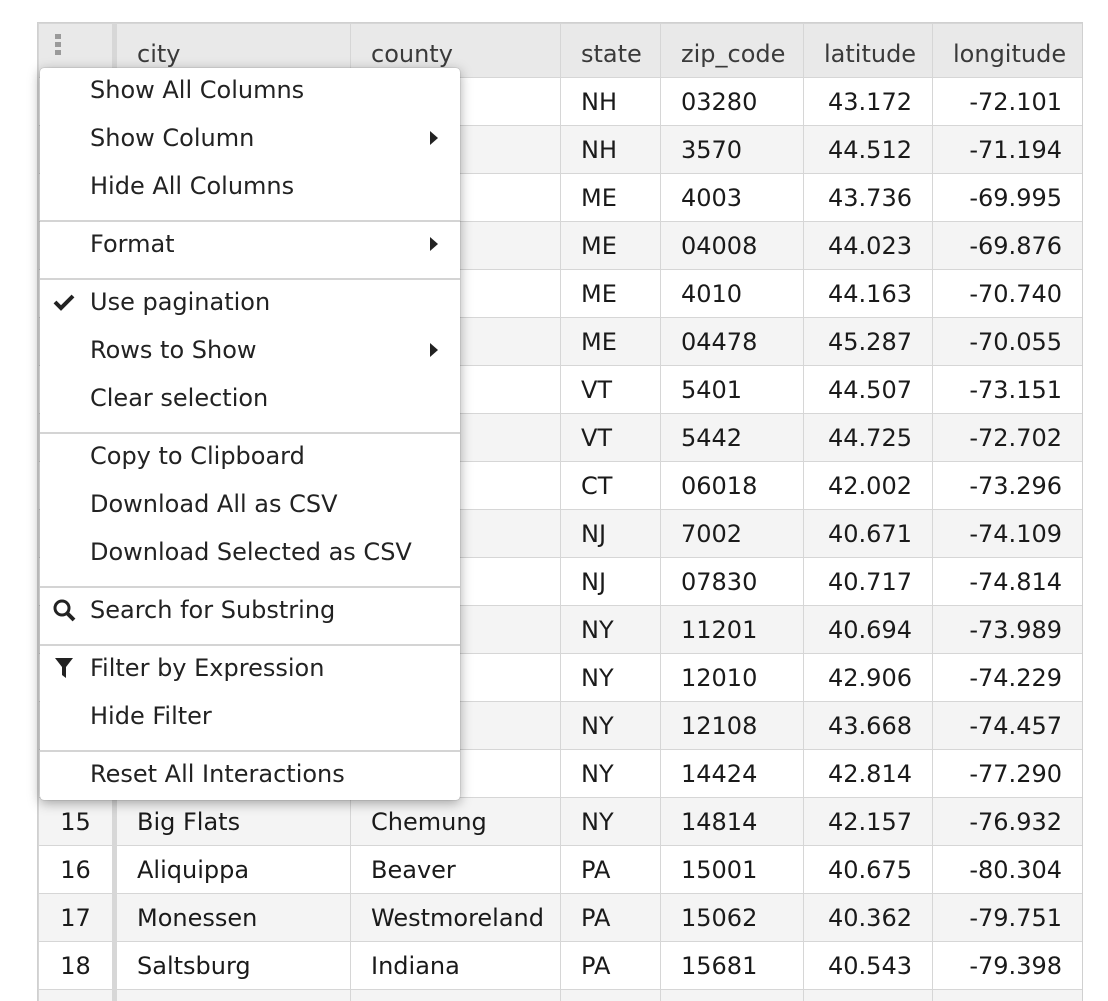 This screenshot has width=1108, height=1001. I want to click on longitude-cell: -71.194, so click(1008, 150).